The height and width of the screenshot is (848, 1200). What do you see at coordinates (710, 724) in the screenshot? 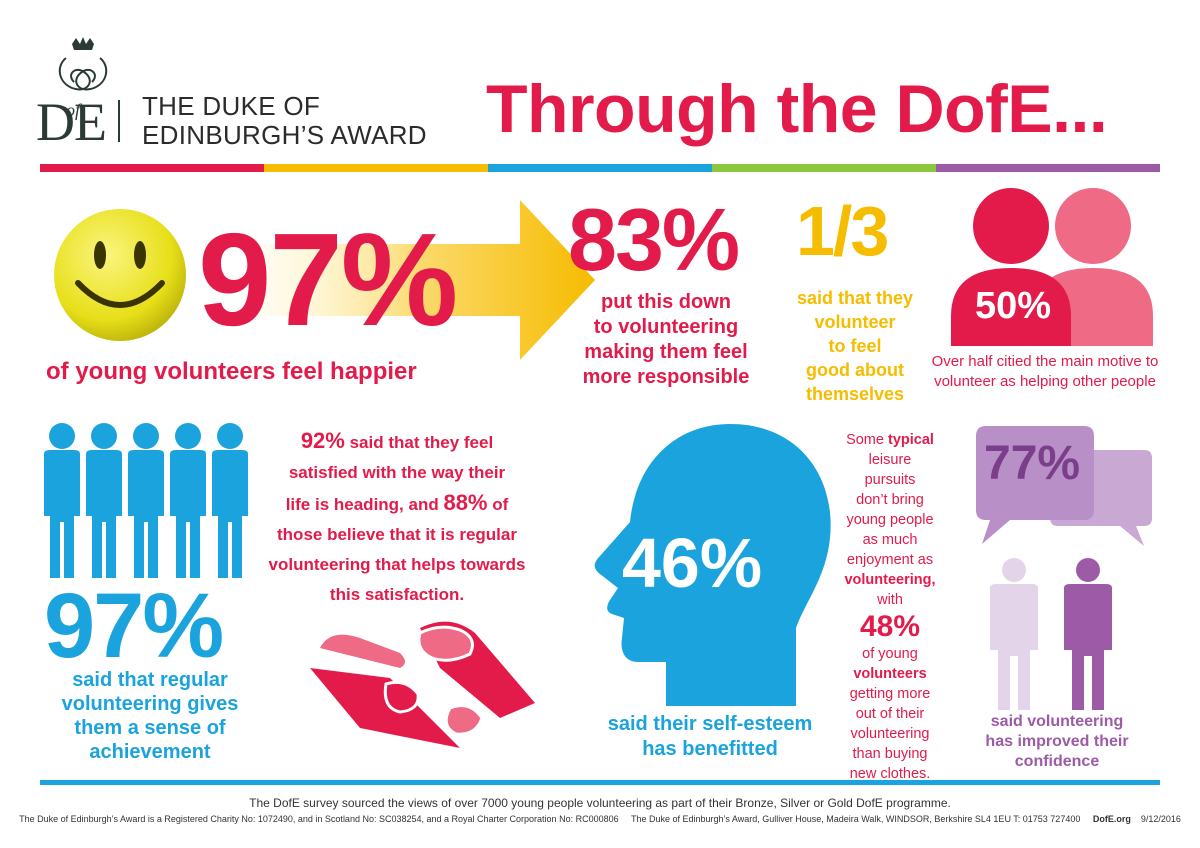
I see `caption-line: said their self-esteem` at bounding box center [710, 724].